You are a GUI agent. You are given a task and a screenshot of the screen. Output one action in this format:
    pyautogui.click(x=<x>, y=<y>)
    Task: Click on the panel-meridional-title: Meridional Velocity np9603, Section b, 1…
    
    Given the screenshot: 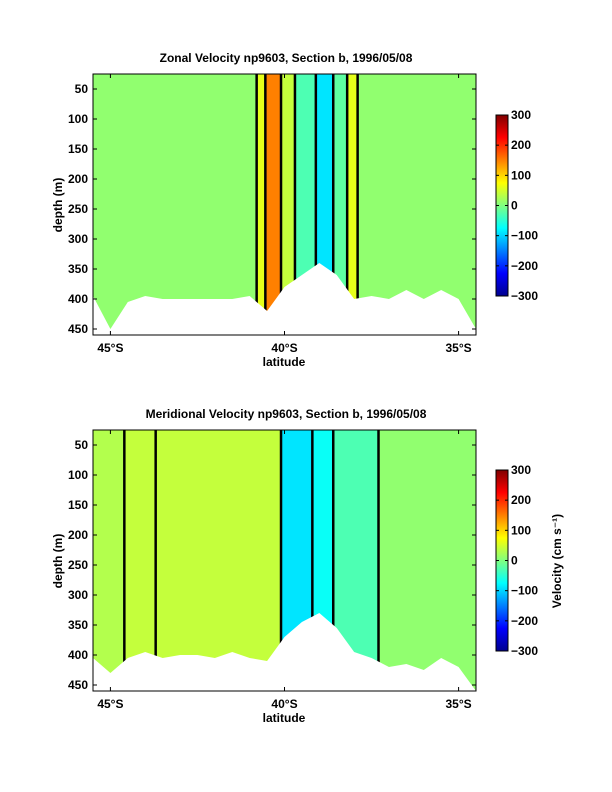 What is the action you would take?
    pyautogui.click(x=286, y=414)
    